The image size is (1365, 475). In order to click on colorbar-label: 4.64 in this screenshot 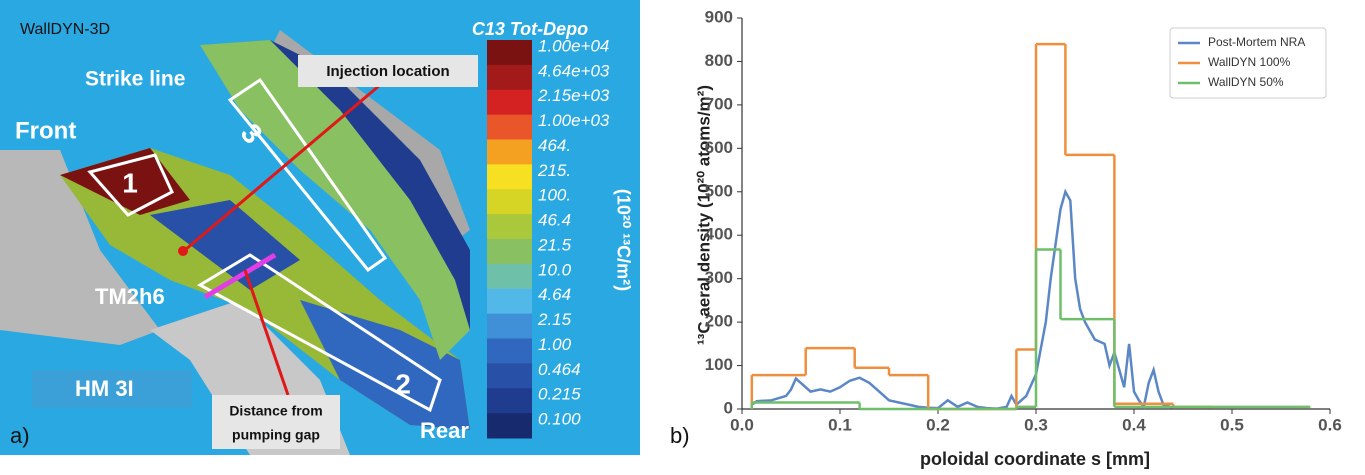, I will do `click(554, 294)`.